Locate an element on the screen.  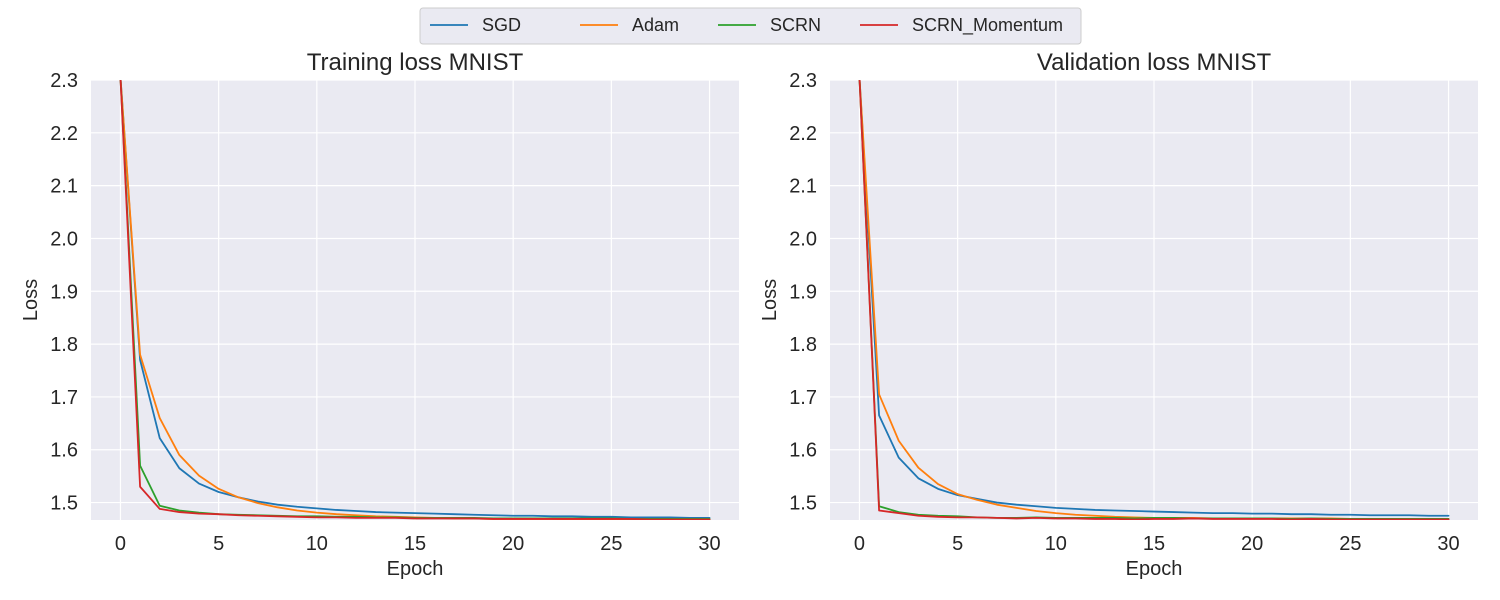
legend-item-scrn: SCRN is located at coordinates (769, 25).